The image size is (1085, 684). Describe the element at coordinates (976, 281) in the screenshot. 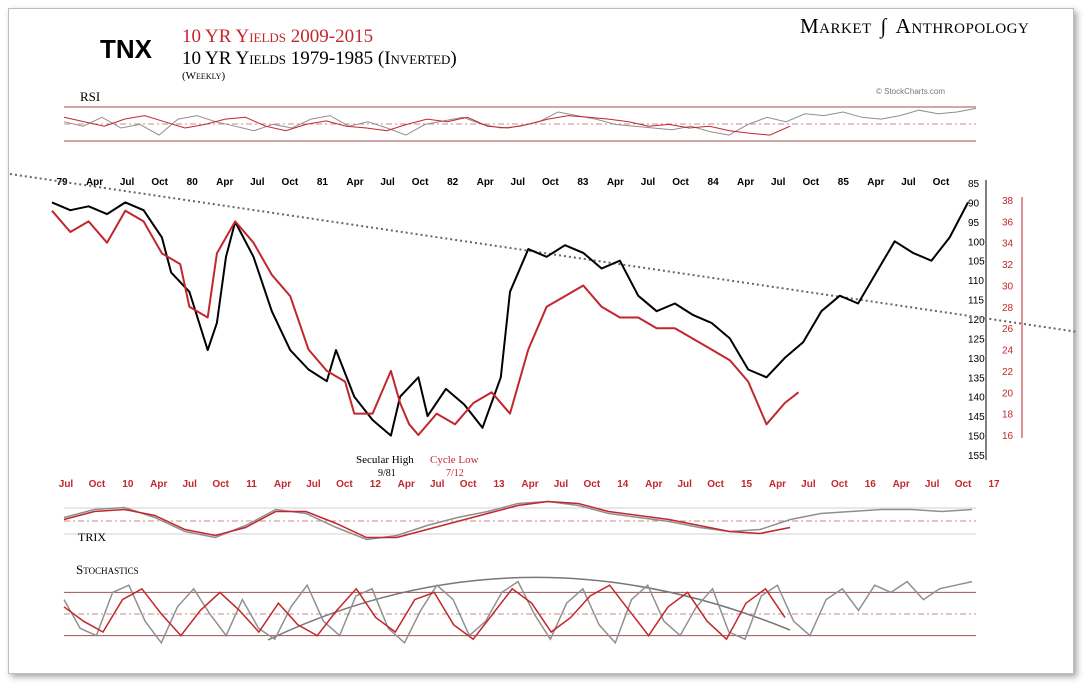

I see `left-axis-tick: 110` at that location.